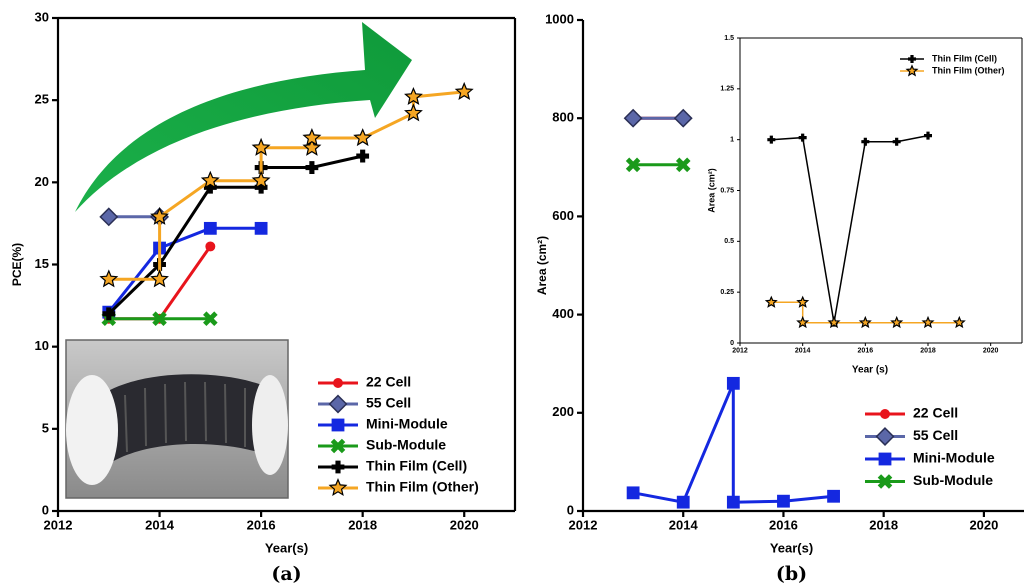 The image size is (1026, 587). Describe the element at coordinates (17, 264) in the screenshot. I see `y-axis-label: PCE(%)` at that location.